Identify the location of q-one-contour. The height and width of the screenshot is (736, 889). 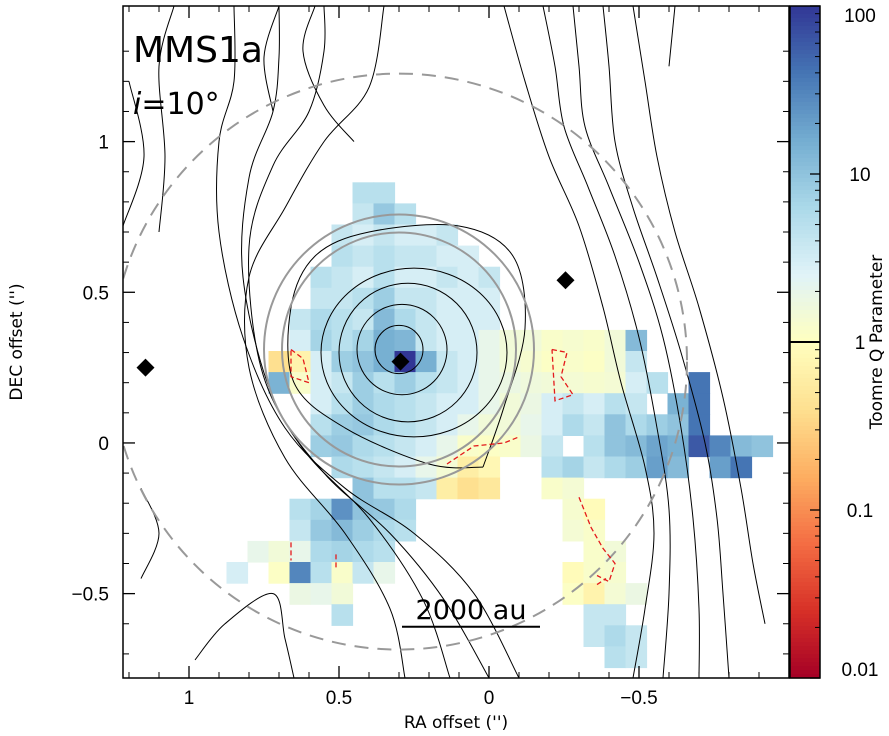
(483, 450).